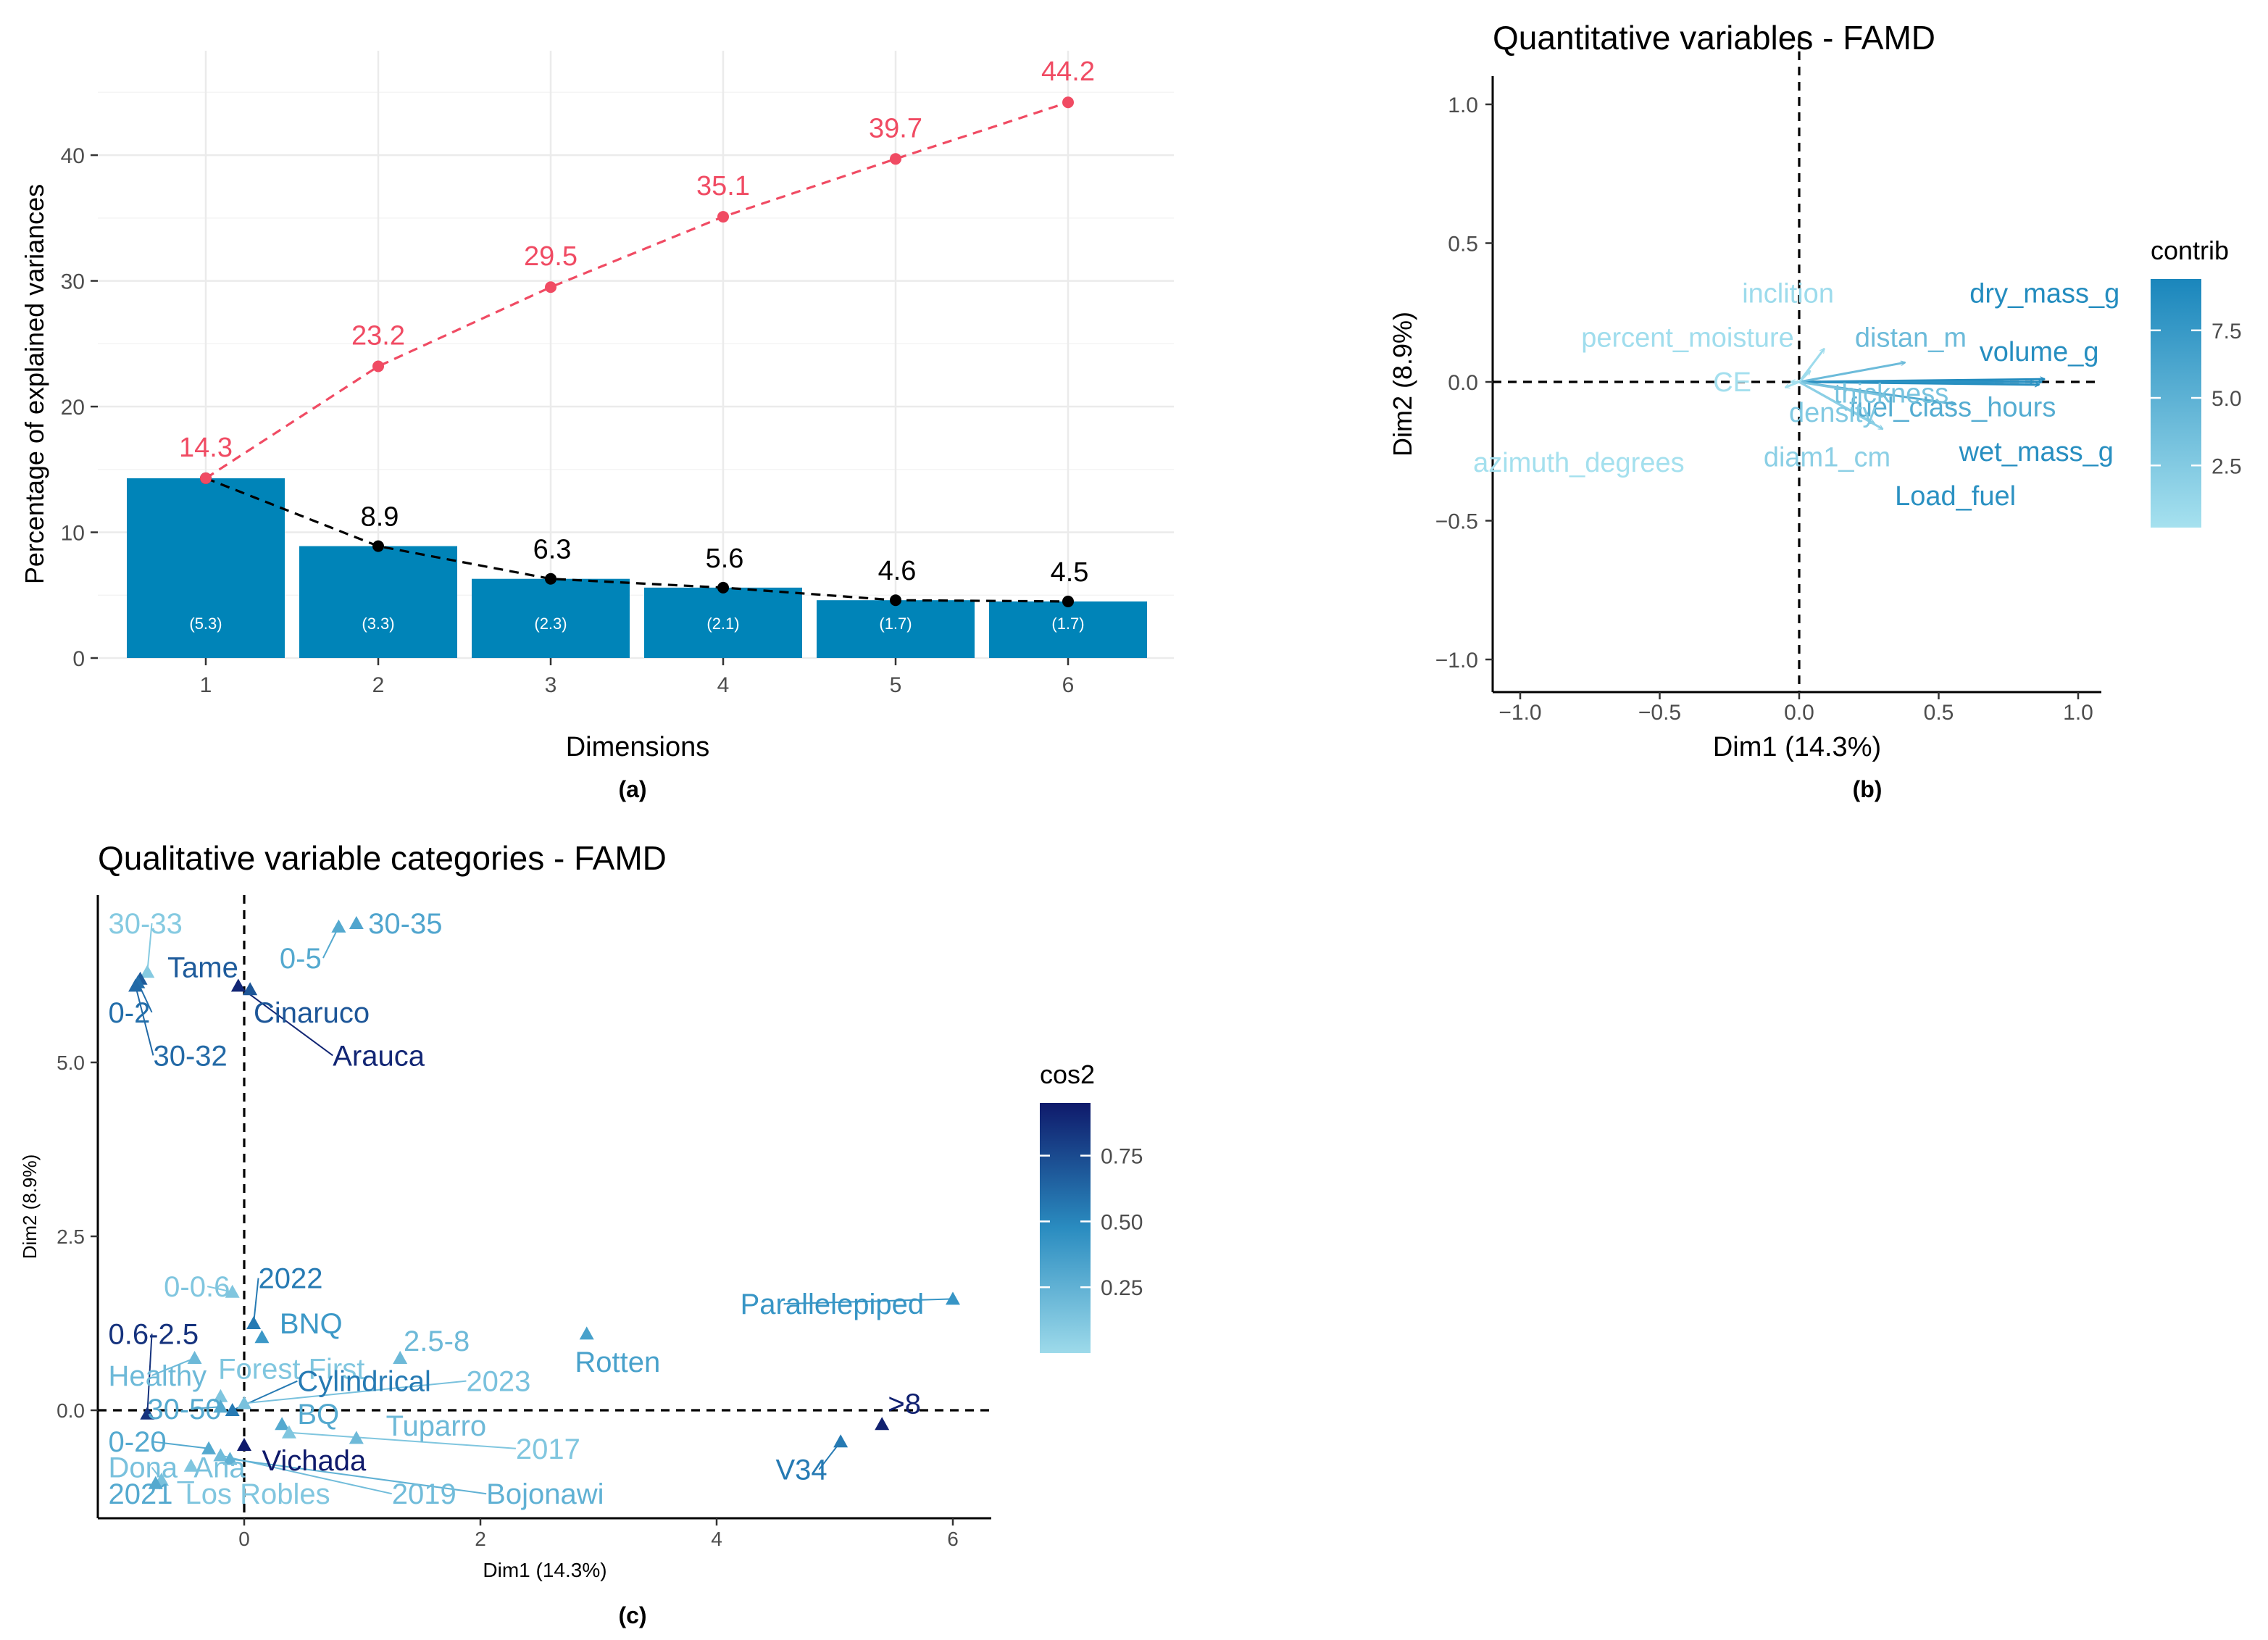 The image size is (2268, 1640). I want to click on panel-c-x-tick-label: 6, so click(953, 1539).